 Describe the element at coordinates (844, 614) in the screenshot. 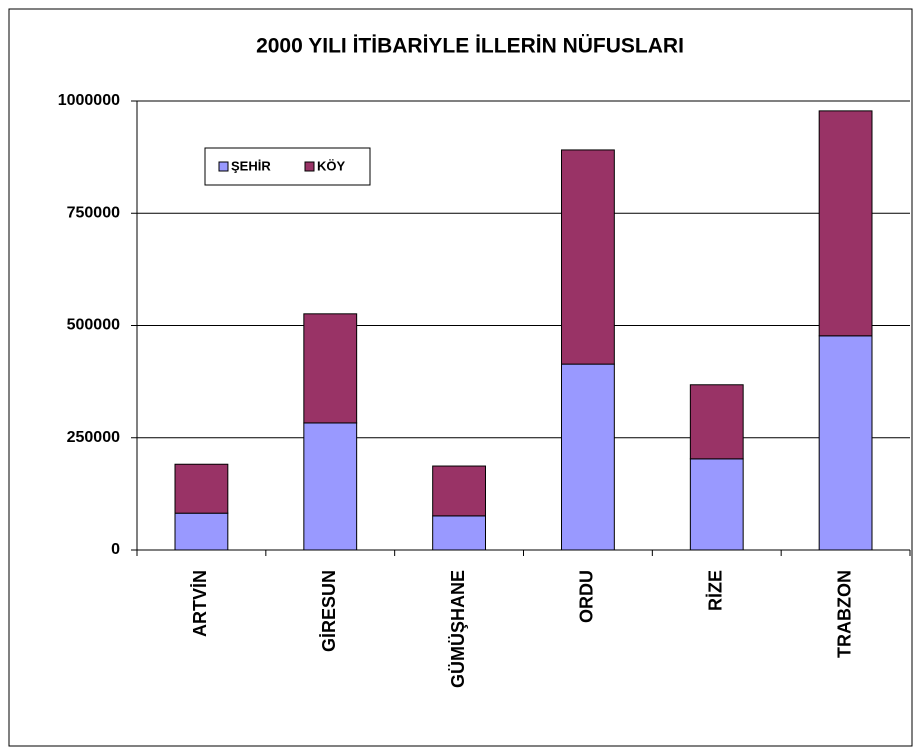

I see `x-tick-label: TRABZON` at that location.